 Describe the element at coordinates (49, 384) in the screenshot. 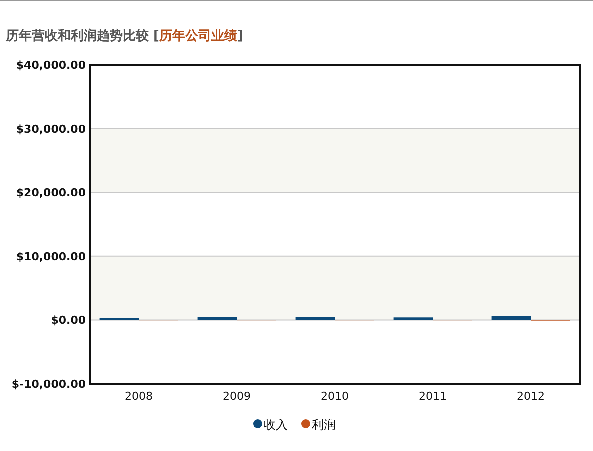

I see `y-tick-label: $-10,000.00` at that location.